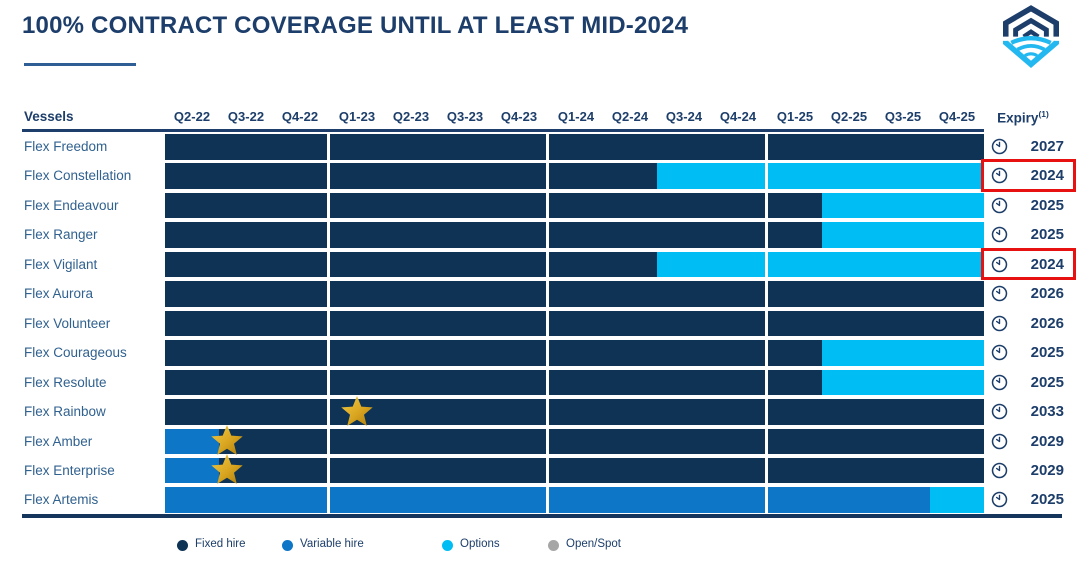  What do you see at coordinates (65, 382) in the screenshot?
I see `vessel-name: Flex Resolute` at bounding box center [65, 382].